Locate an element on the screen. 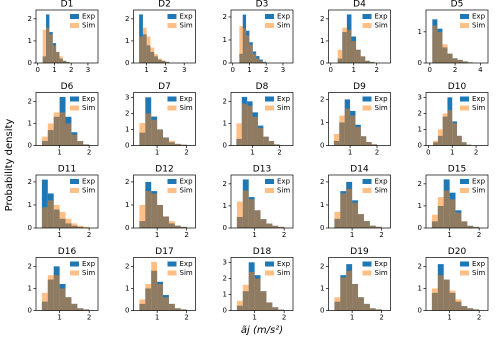 The width and height of the screenshot is (500, 341). subplot-title: D11 is located at coordinates (67, 170).